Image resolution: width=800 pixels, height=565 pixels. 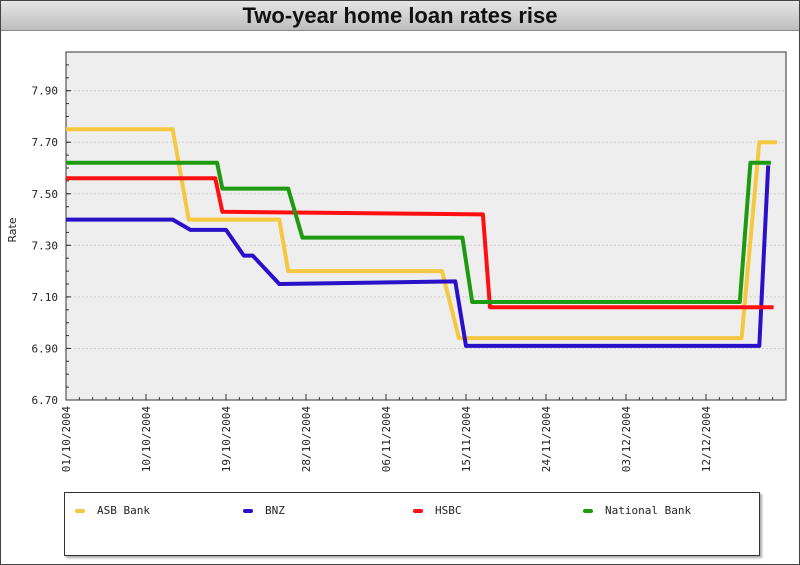 I want to click on title-bar: Two-year home loan rates rise, so click(x=400, y=16).